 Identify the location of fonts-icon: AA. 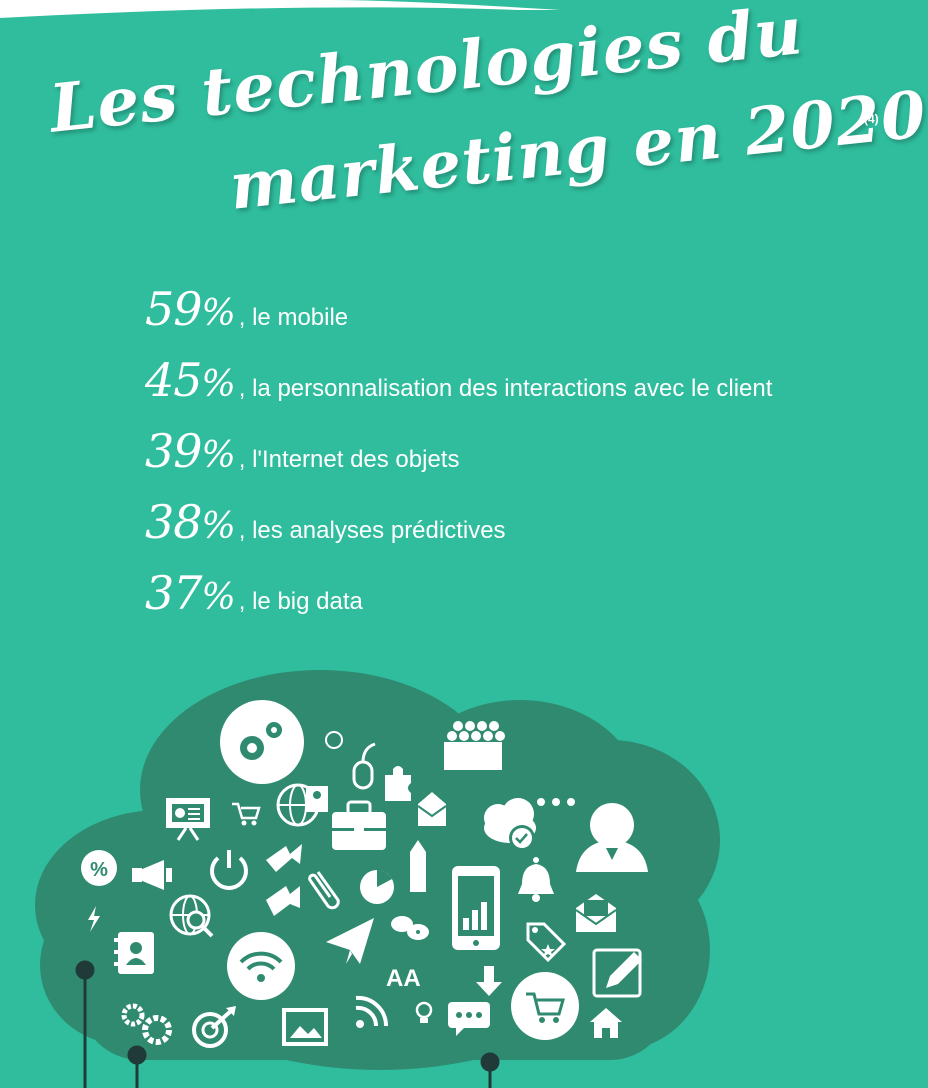
(403, 978).